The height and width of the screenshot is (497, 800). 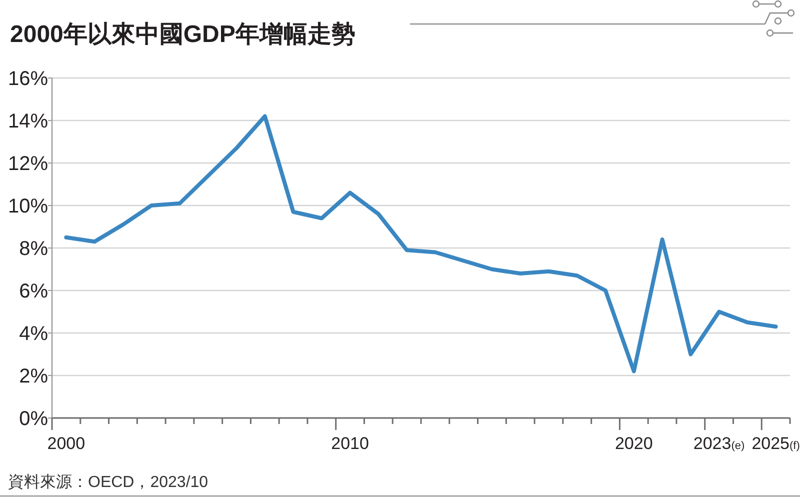 I want to click on chart-title: 2000年以來中國GDP年增幅走勢, so click(x=183, y=34).